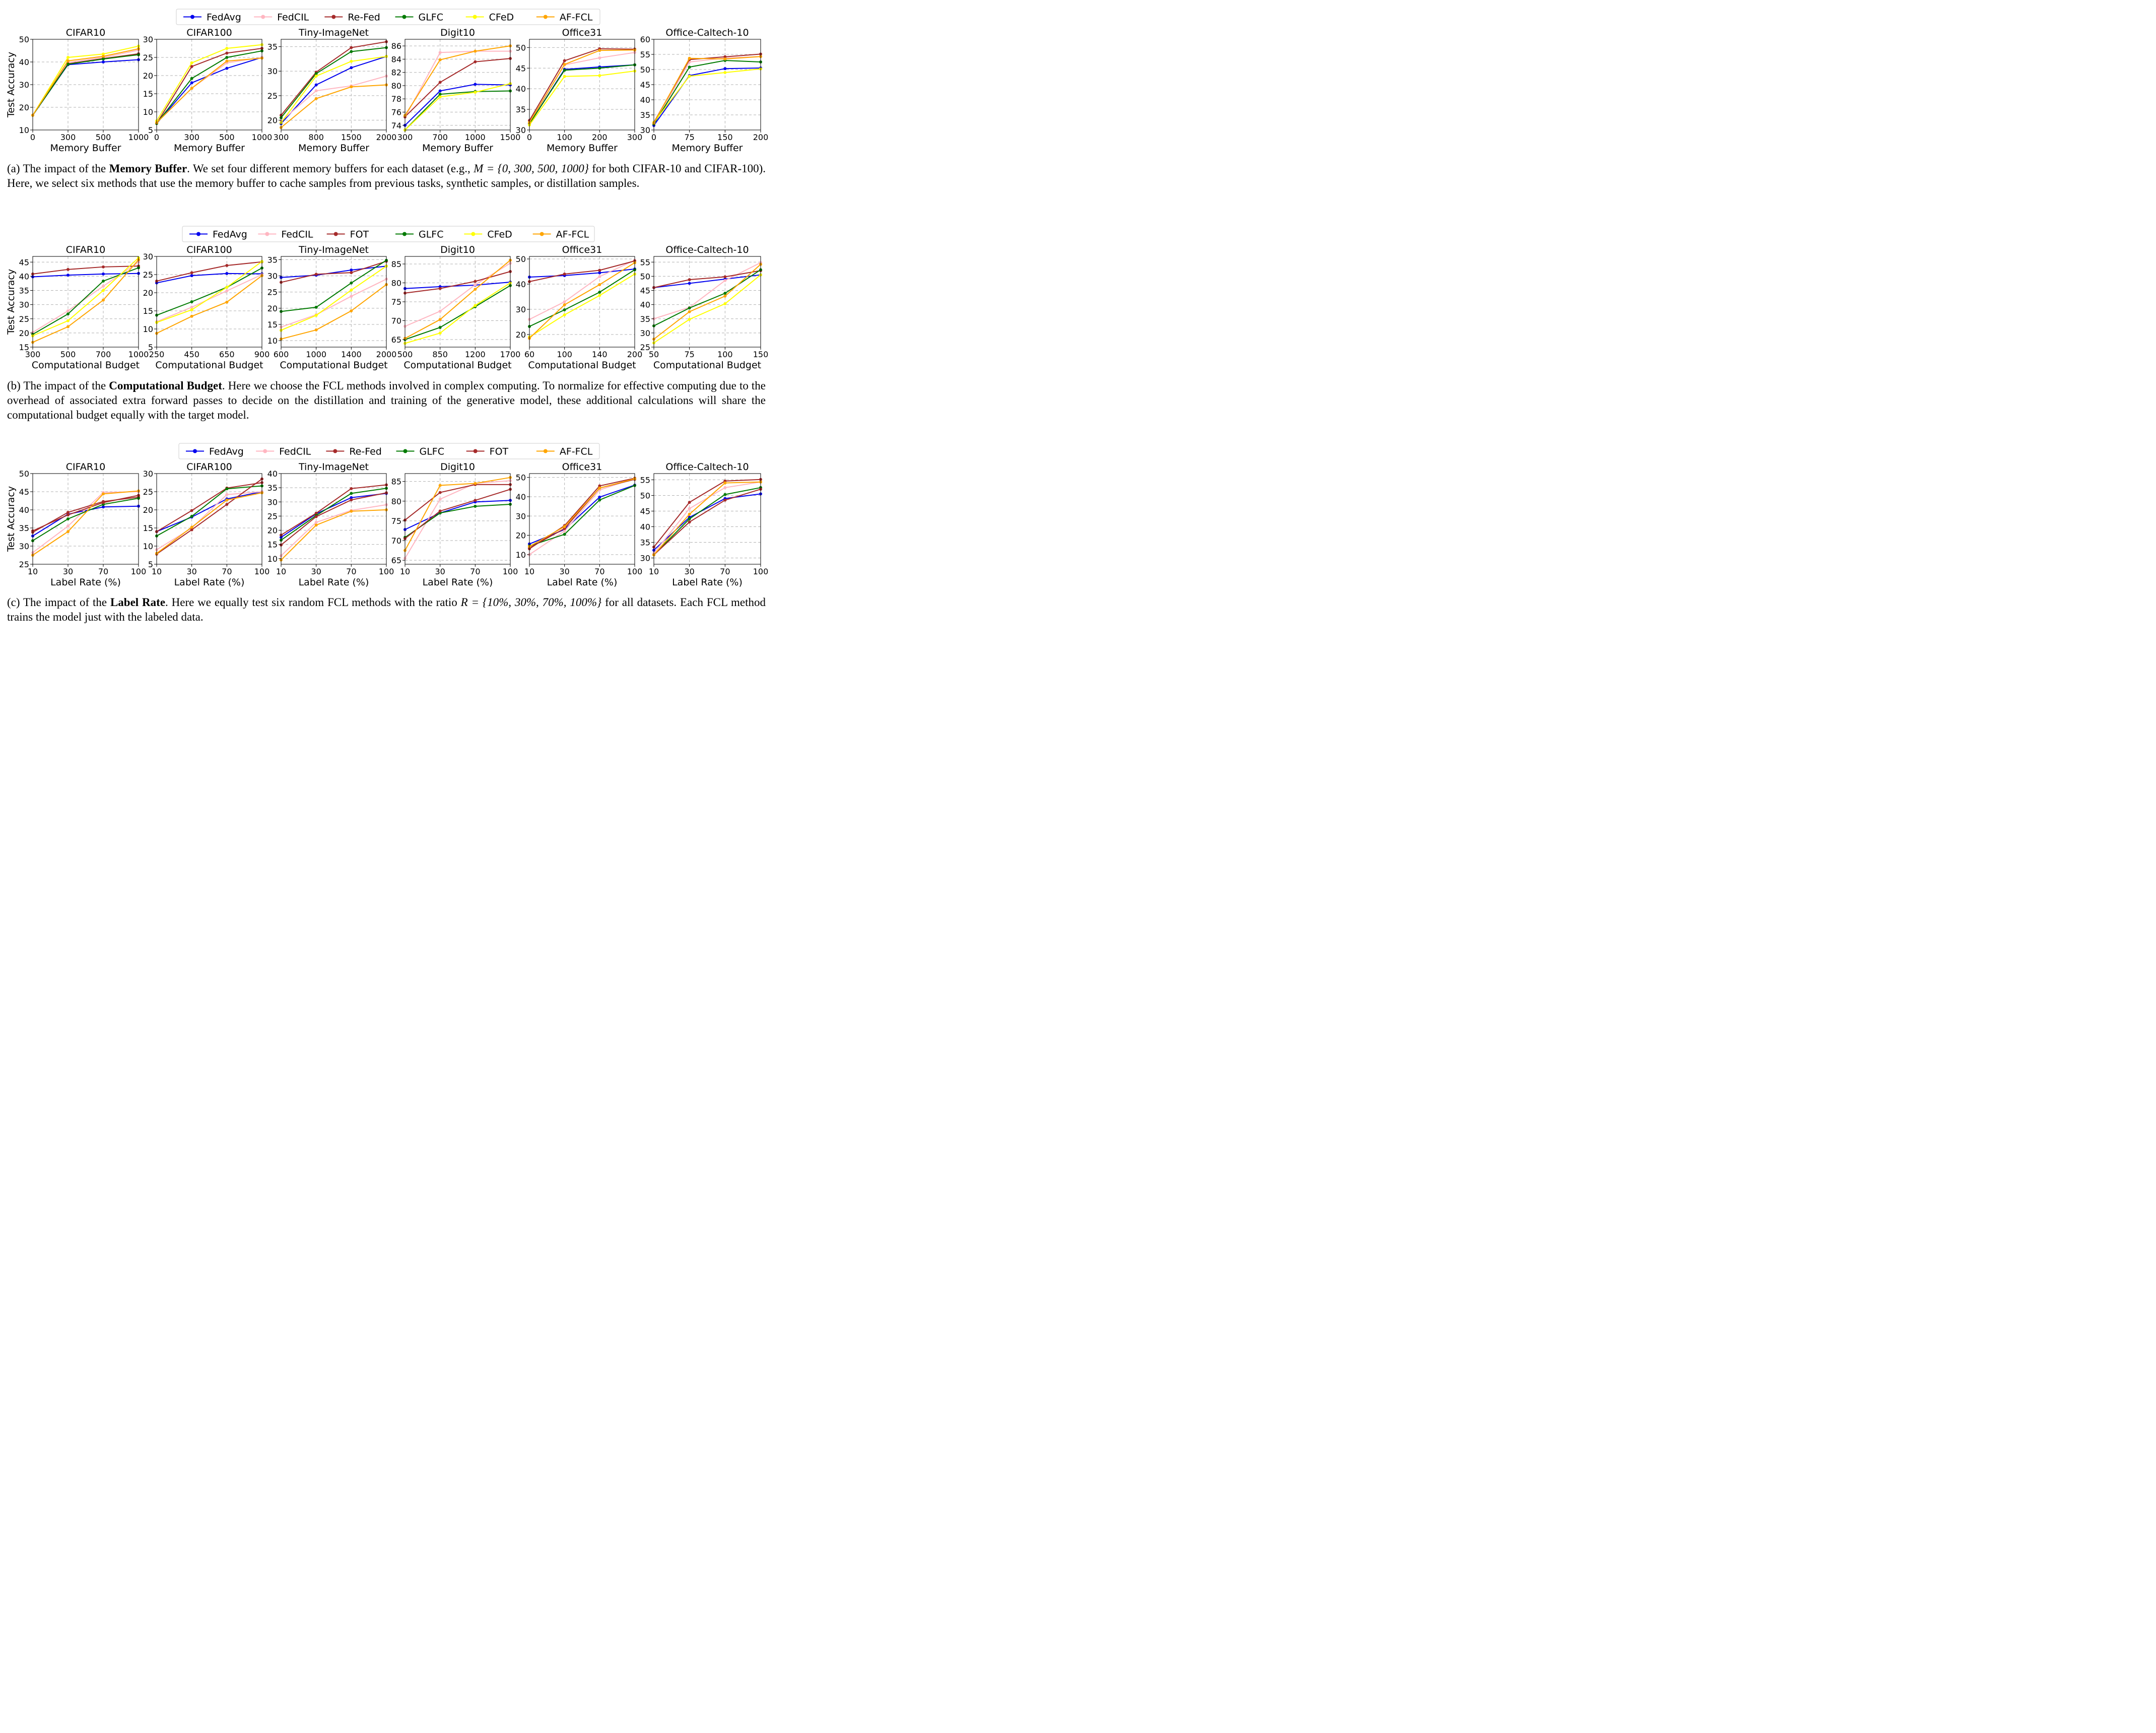 The image size is (2156, 1733). Describe the element at coordinates (542, 234) in the screenshot. I see `legend-marker-AF-FCL` at that location.